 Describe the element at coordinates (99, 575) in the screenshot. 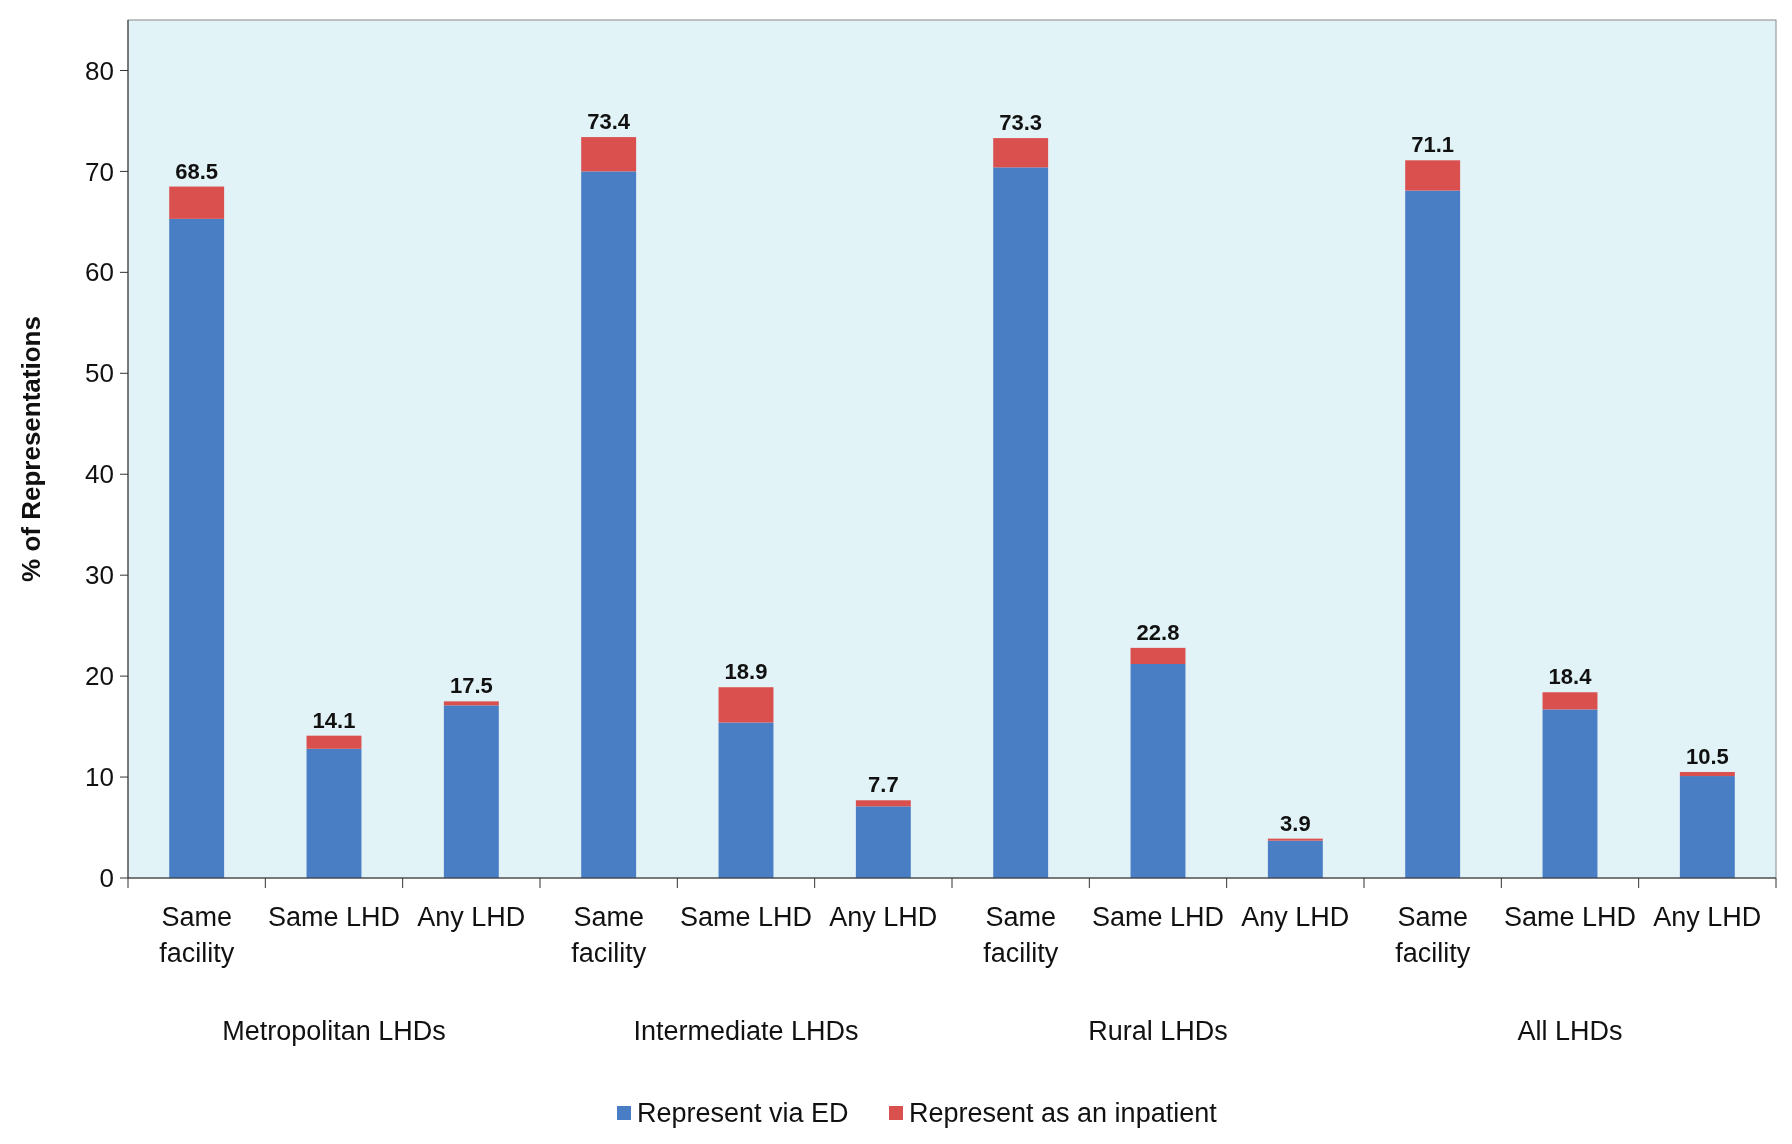

I see `y-tick-label: 30` at that location.